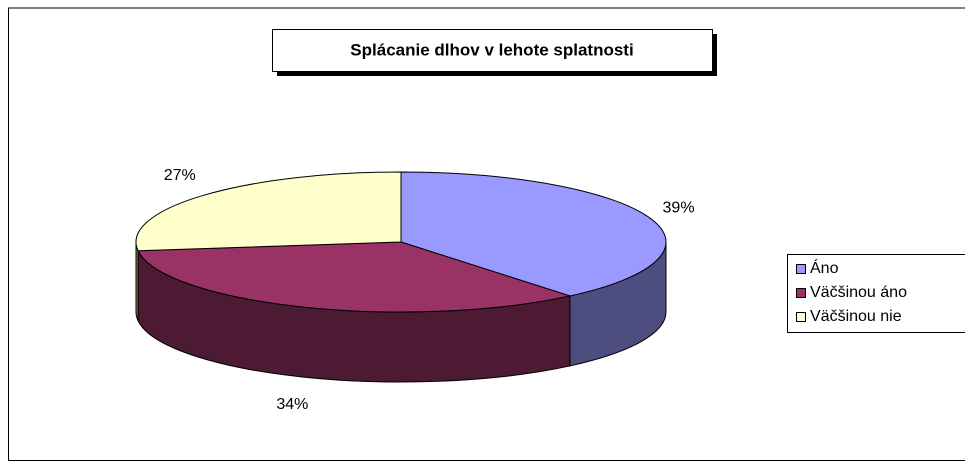  Describe the element at coordinates (858, 292) in the screenshot. I see `legend-label: Väčšinou áno` at that location.